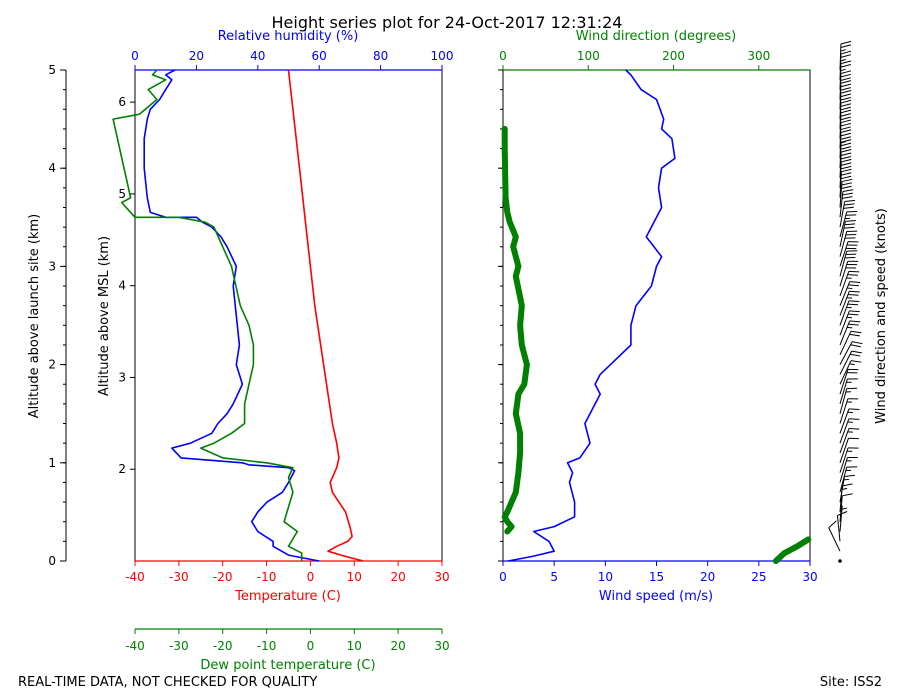 The height and width of the screenshot is (700, 900). I want to click on dewpoint-tick-label: -40, so click(135, 646).